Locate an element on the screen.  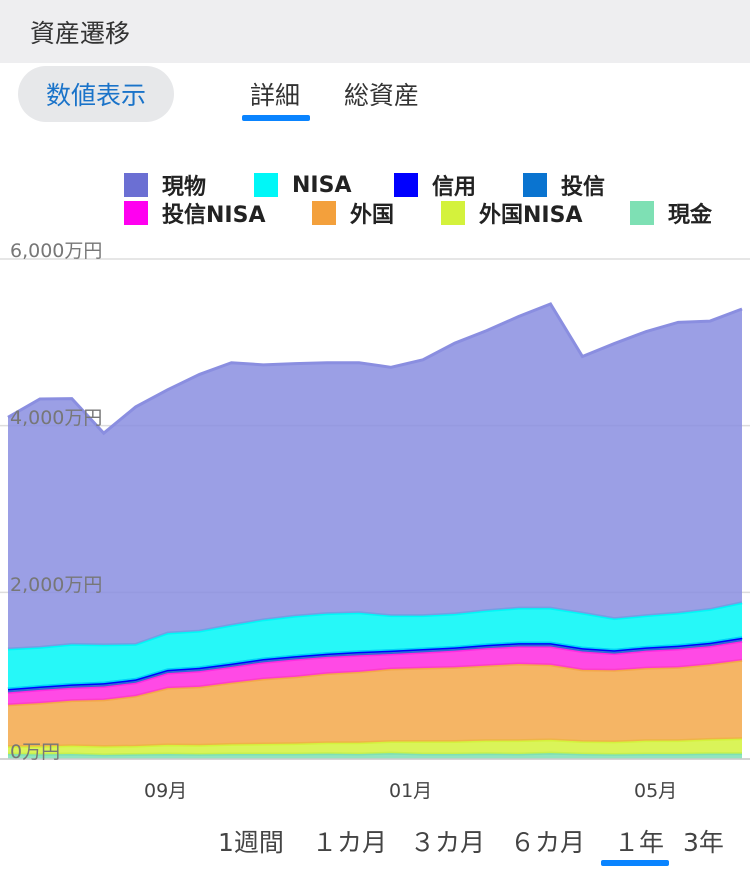
legend-label: 投信NISA is located at coordinates (214, 215).